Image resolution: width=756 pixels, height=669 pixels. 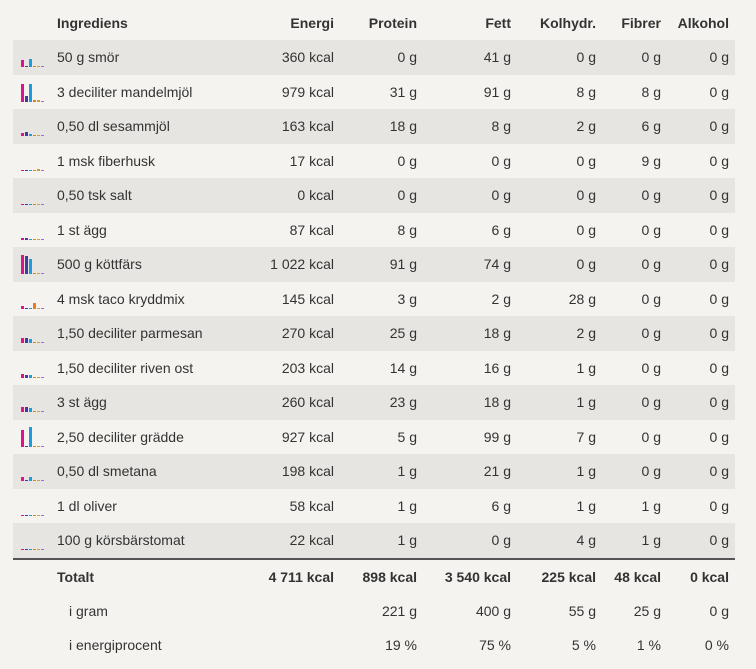 What do you see at coordinates (495, 645) in the screenshot?
I see `percent-fat: 75 %` at bounding box center [495, 645].